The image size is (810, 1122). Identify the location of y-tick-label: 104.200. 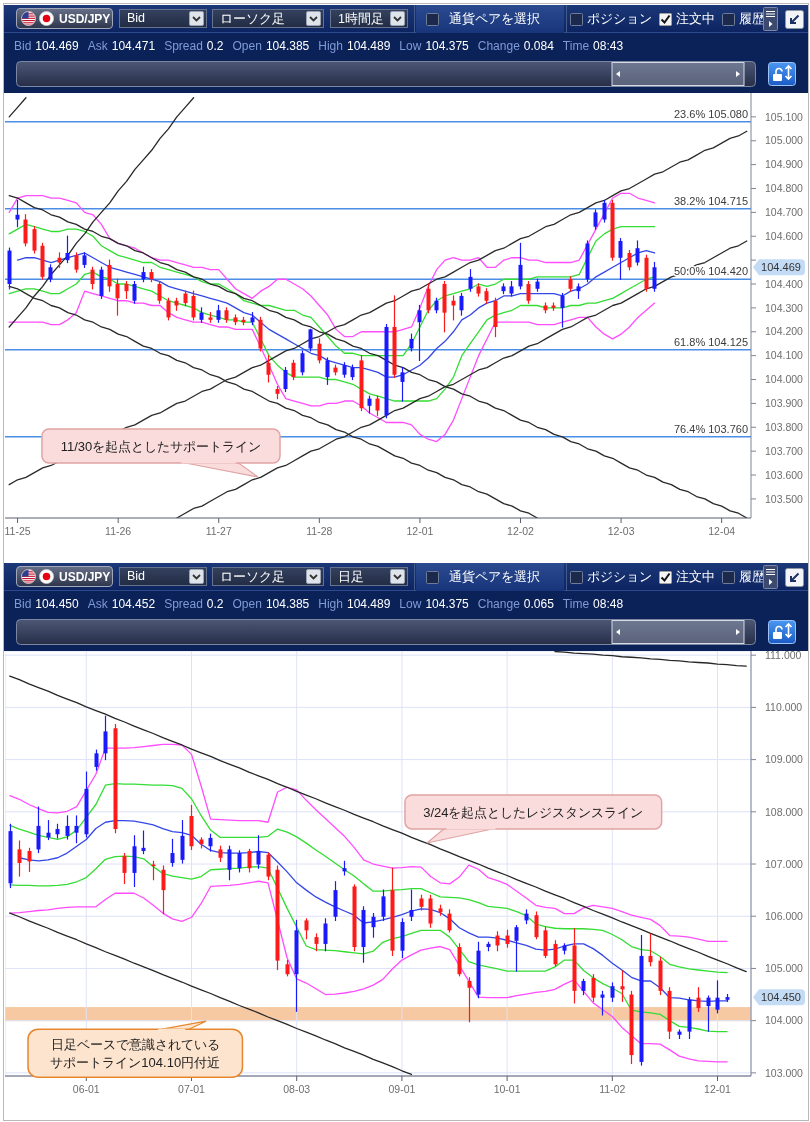
(784, 331).